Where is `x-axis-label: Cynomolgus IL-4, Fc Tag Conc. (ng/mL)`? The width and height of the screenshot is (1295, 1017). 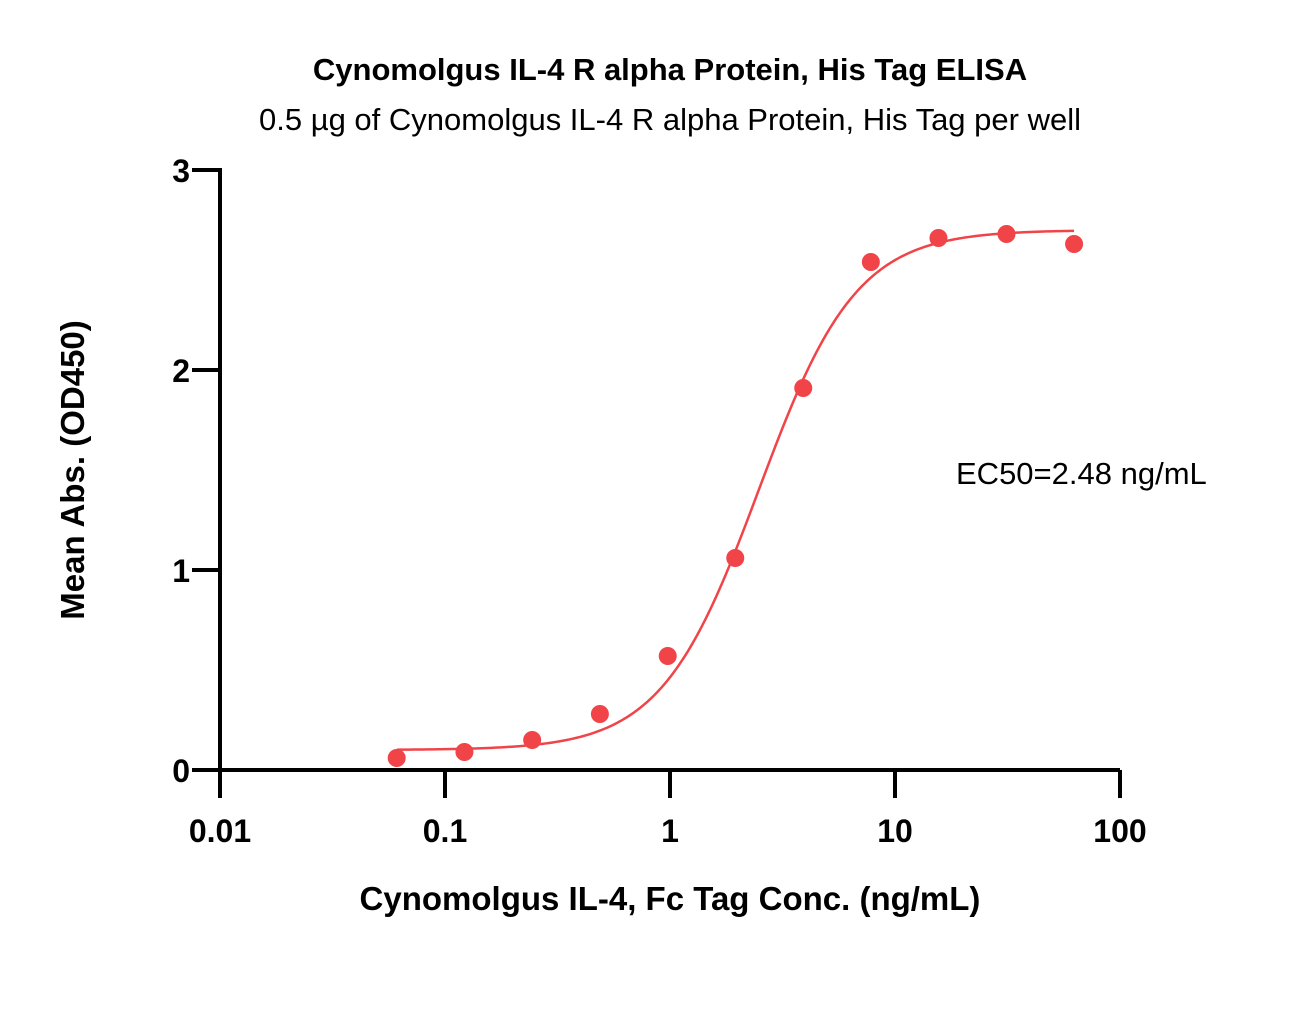 x-axis-label: Cynomolgus IL-4, Fc Tag Conc. (ng/mL) is located at coordinates (670, 898).